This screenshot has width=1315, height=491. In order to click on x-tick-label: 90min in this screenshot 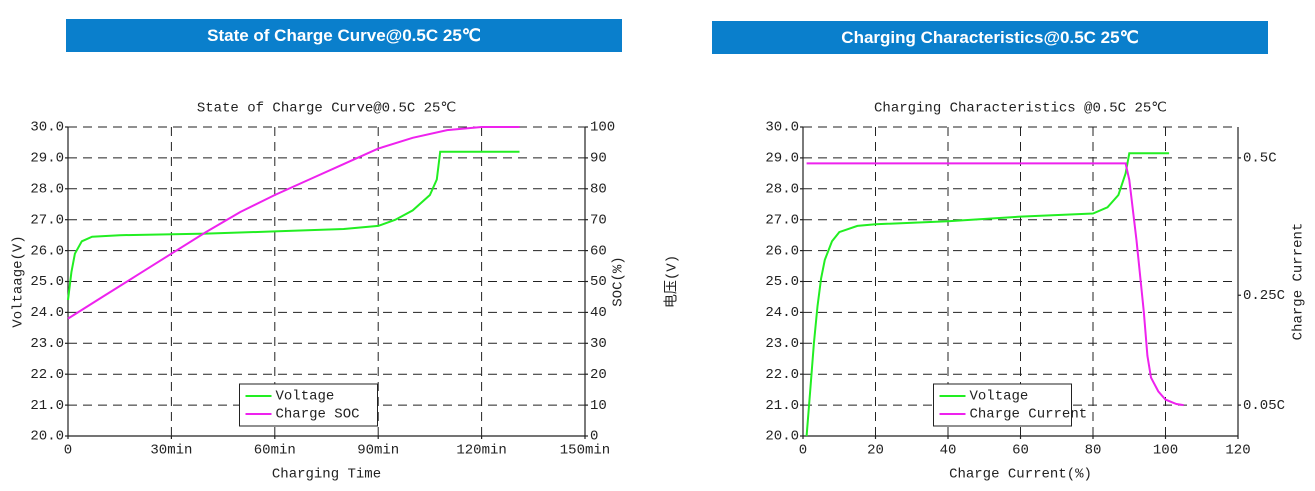, I will do `click(378, 451)`.